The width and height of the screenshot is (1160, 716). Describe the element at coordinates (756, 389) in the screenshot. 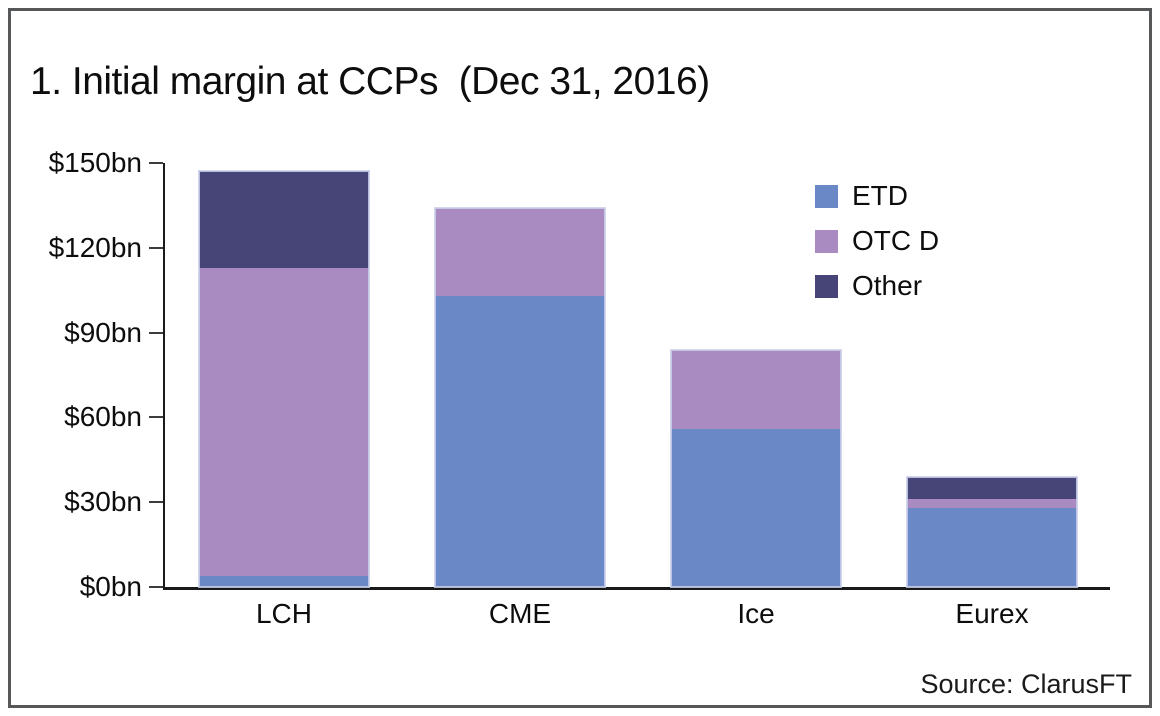

I see `bar-segment-otc-d-ice` at that location.